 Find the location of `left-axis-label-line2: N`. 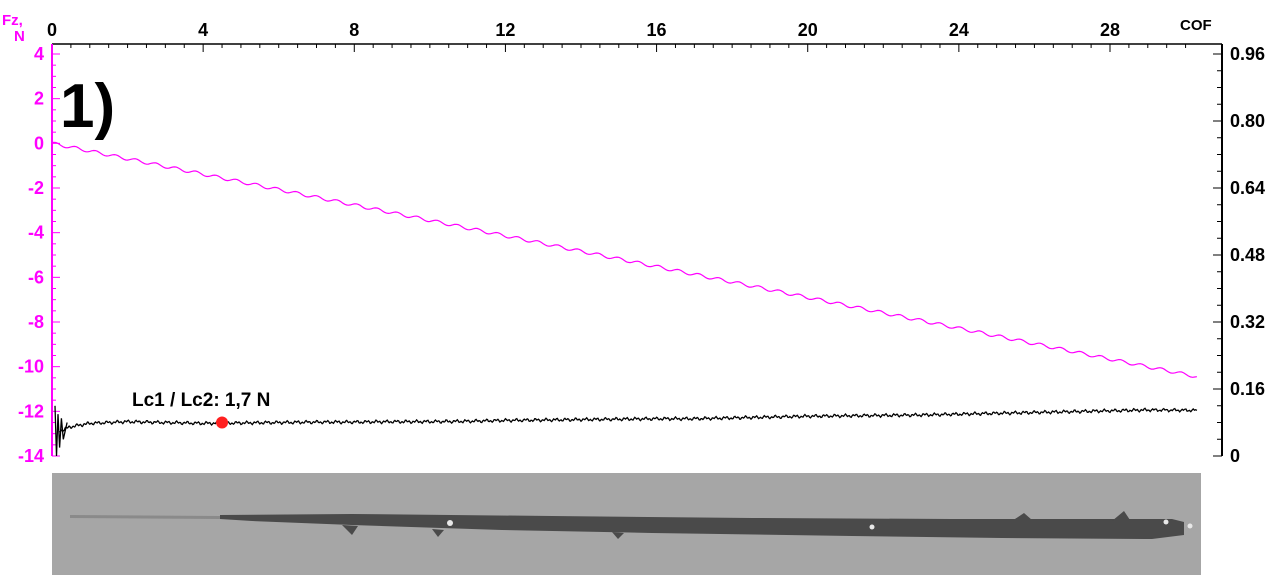

left-axis-label-line2: N is located at coordinates (19, 36).